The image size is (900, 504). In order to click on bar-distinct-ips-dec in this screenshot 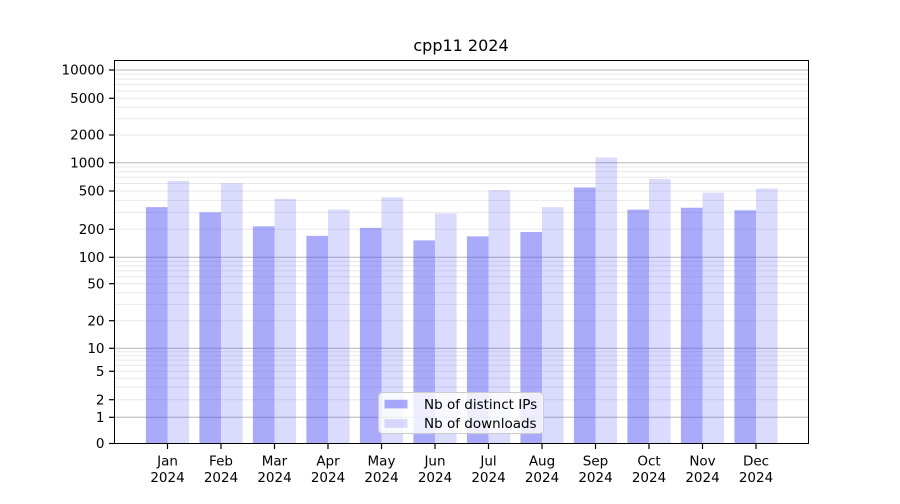, I will do `click(745, 327)`.